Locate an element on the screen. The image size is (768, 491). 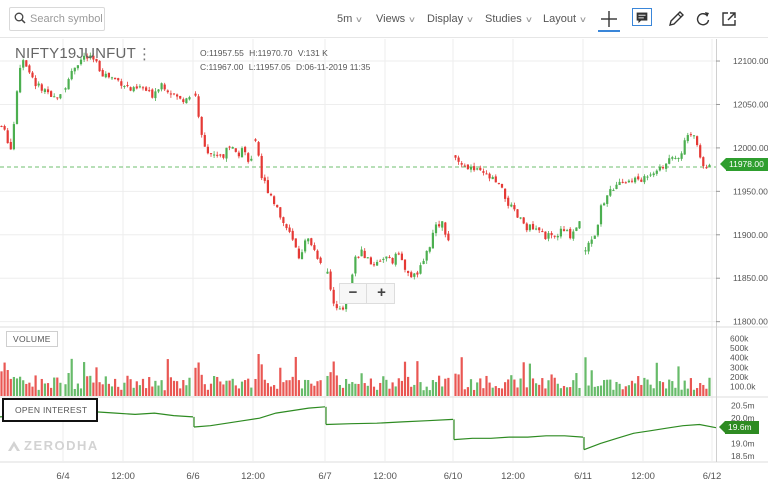
draw-button is located at coordinates (676, 19).